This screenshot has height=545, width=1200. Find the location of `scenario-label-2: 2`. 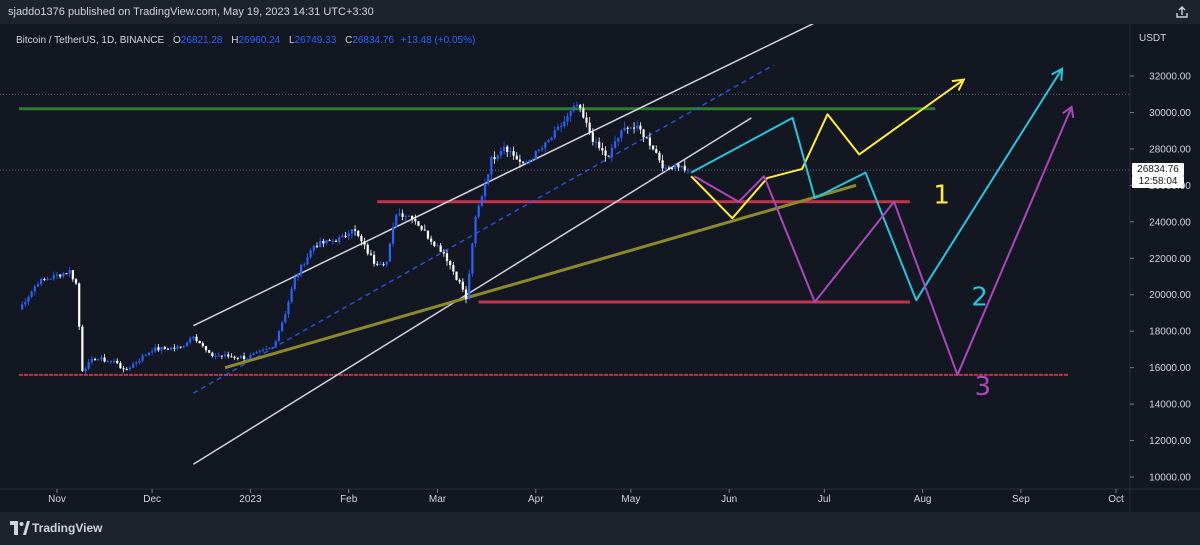

scenario-label-2: 2 is located at coordinates (979, 298).